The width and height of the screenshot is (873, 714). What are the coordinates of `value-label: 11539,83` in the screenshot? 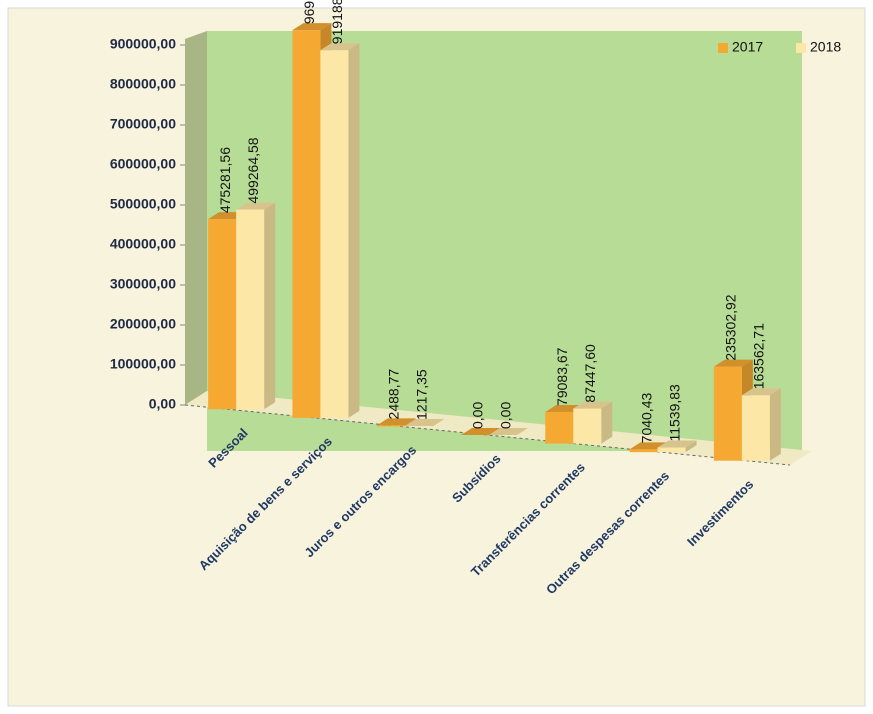 It's located at (674, 413).